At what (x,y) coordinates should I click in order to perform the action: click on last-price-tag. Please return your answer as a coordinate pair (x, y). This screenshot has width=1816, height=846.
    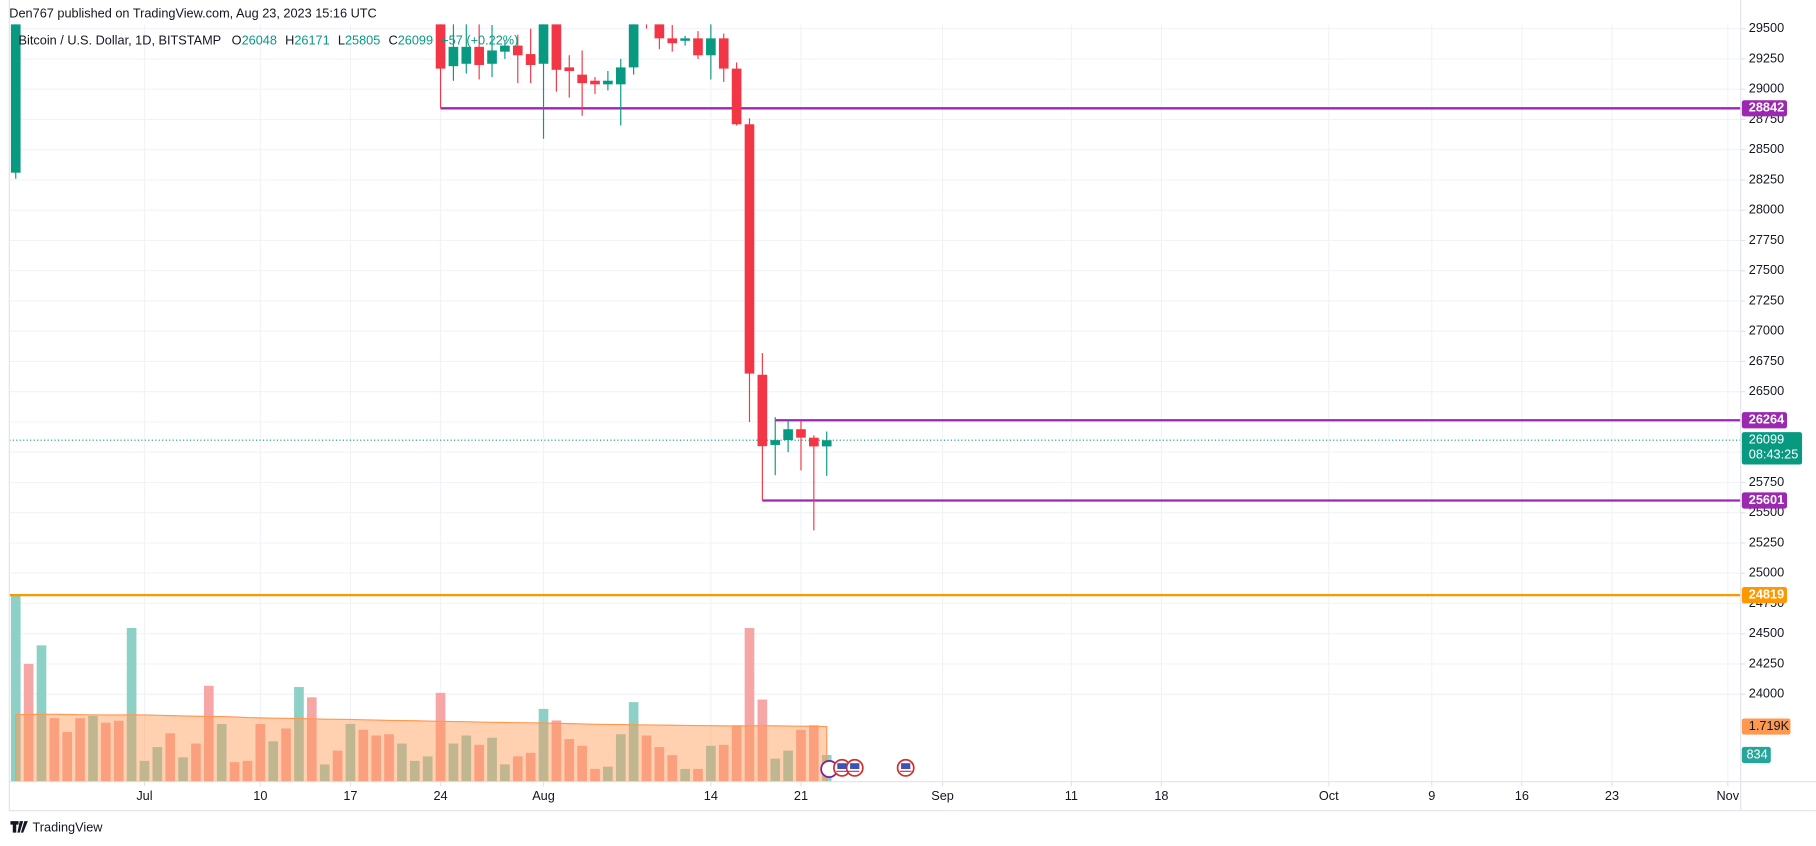
    Looking at the image, I should click on (1772, 448).